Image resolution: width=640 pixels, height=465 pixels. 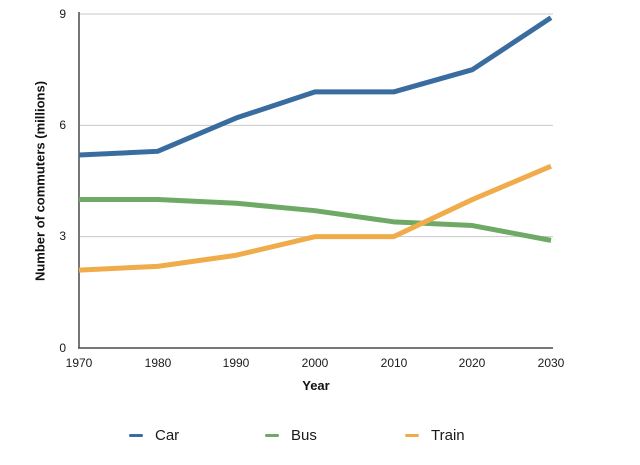 I want to click on y-tick-9: 9, so click(x=62, y=14).